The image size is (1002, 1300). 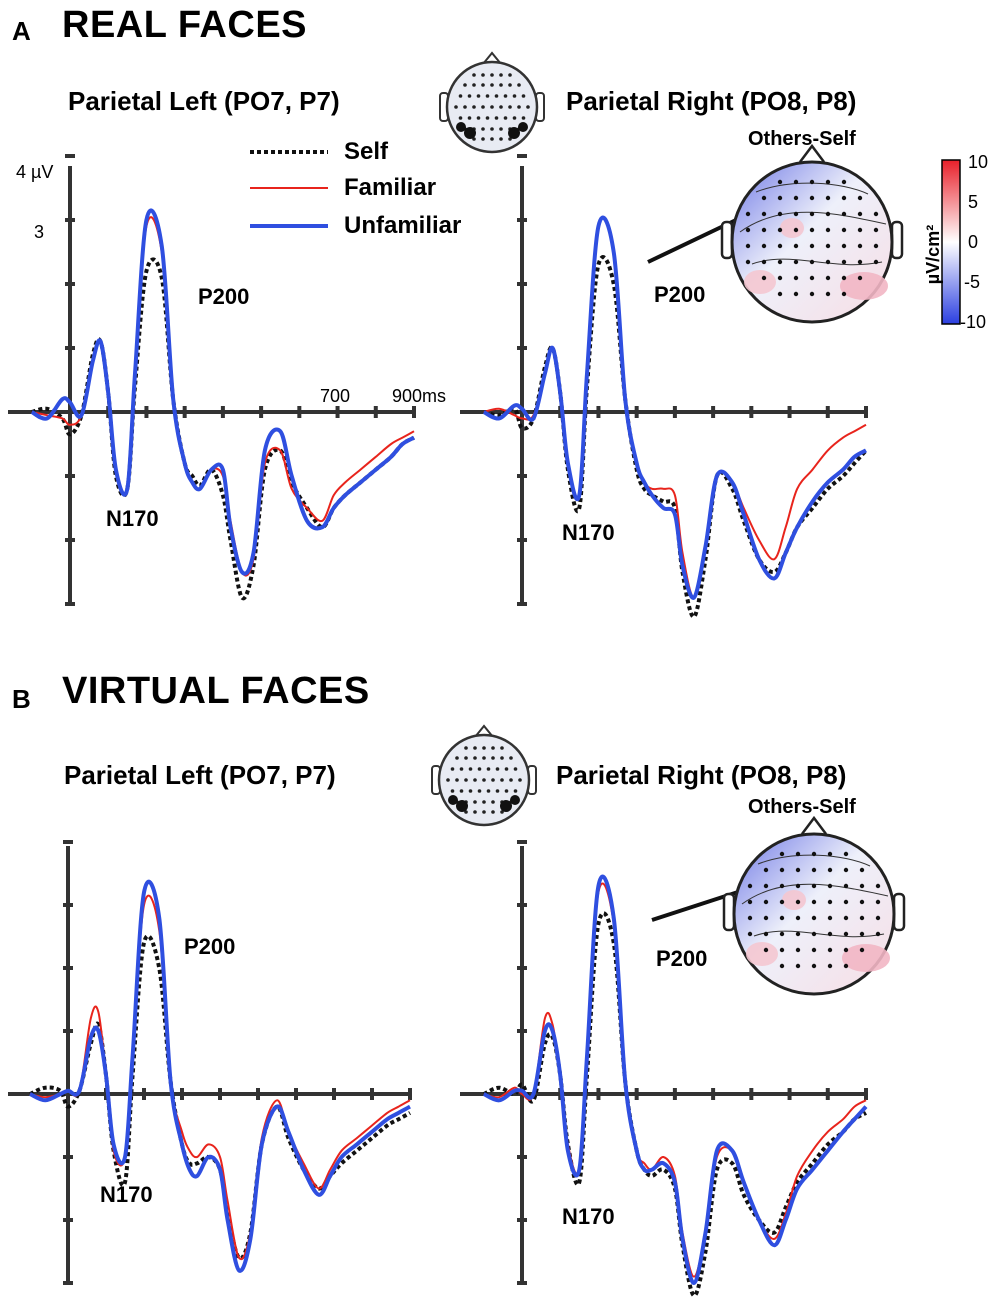 What do you see at coordinates (224, 296) in the screenshot?
I see `panel-a-left-p200-label: P200` at bounding box center [224, 296].